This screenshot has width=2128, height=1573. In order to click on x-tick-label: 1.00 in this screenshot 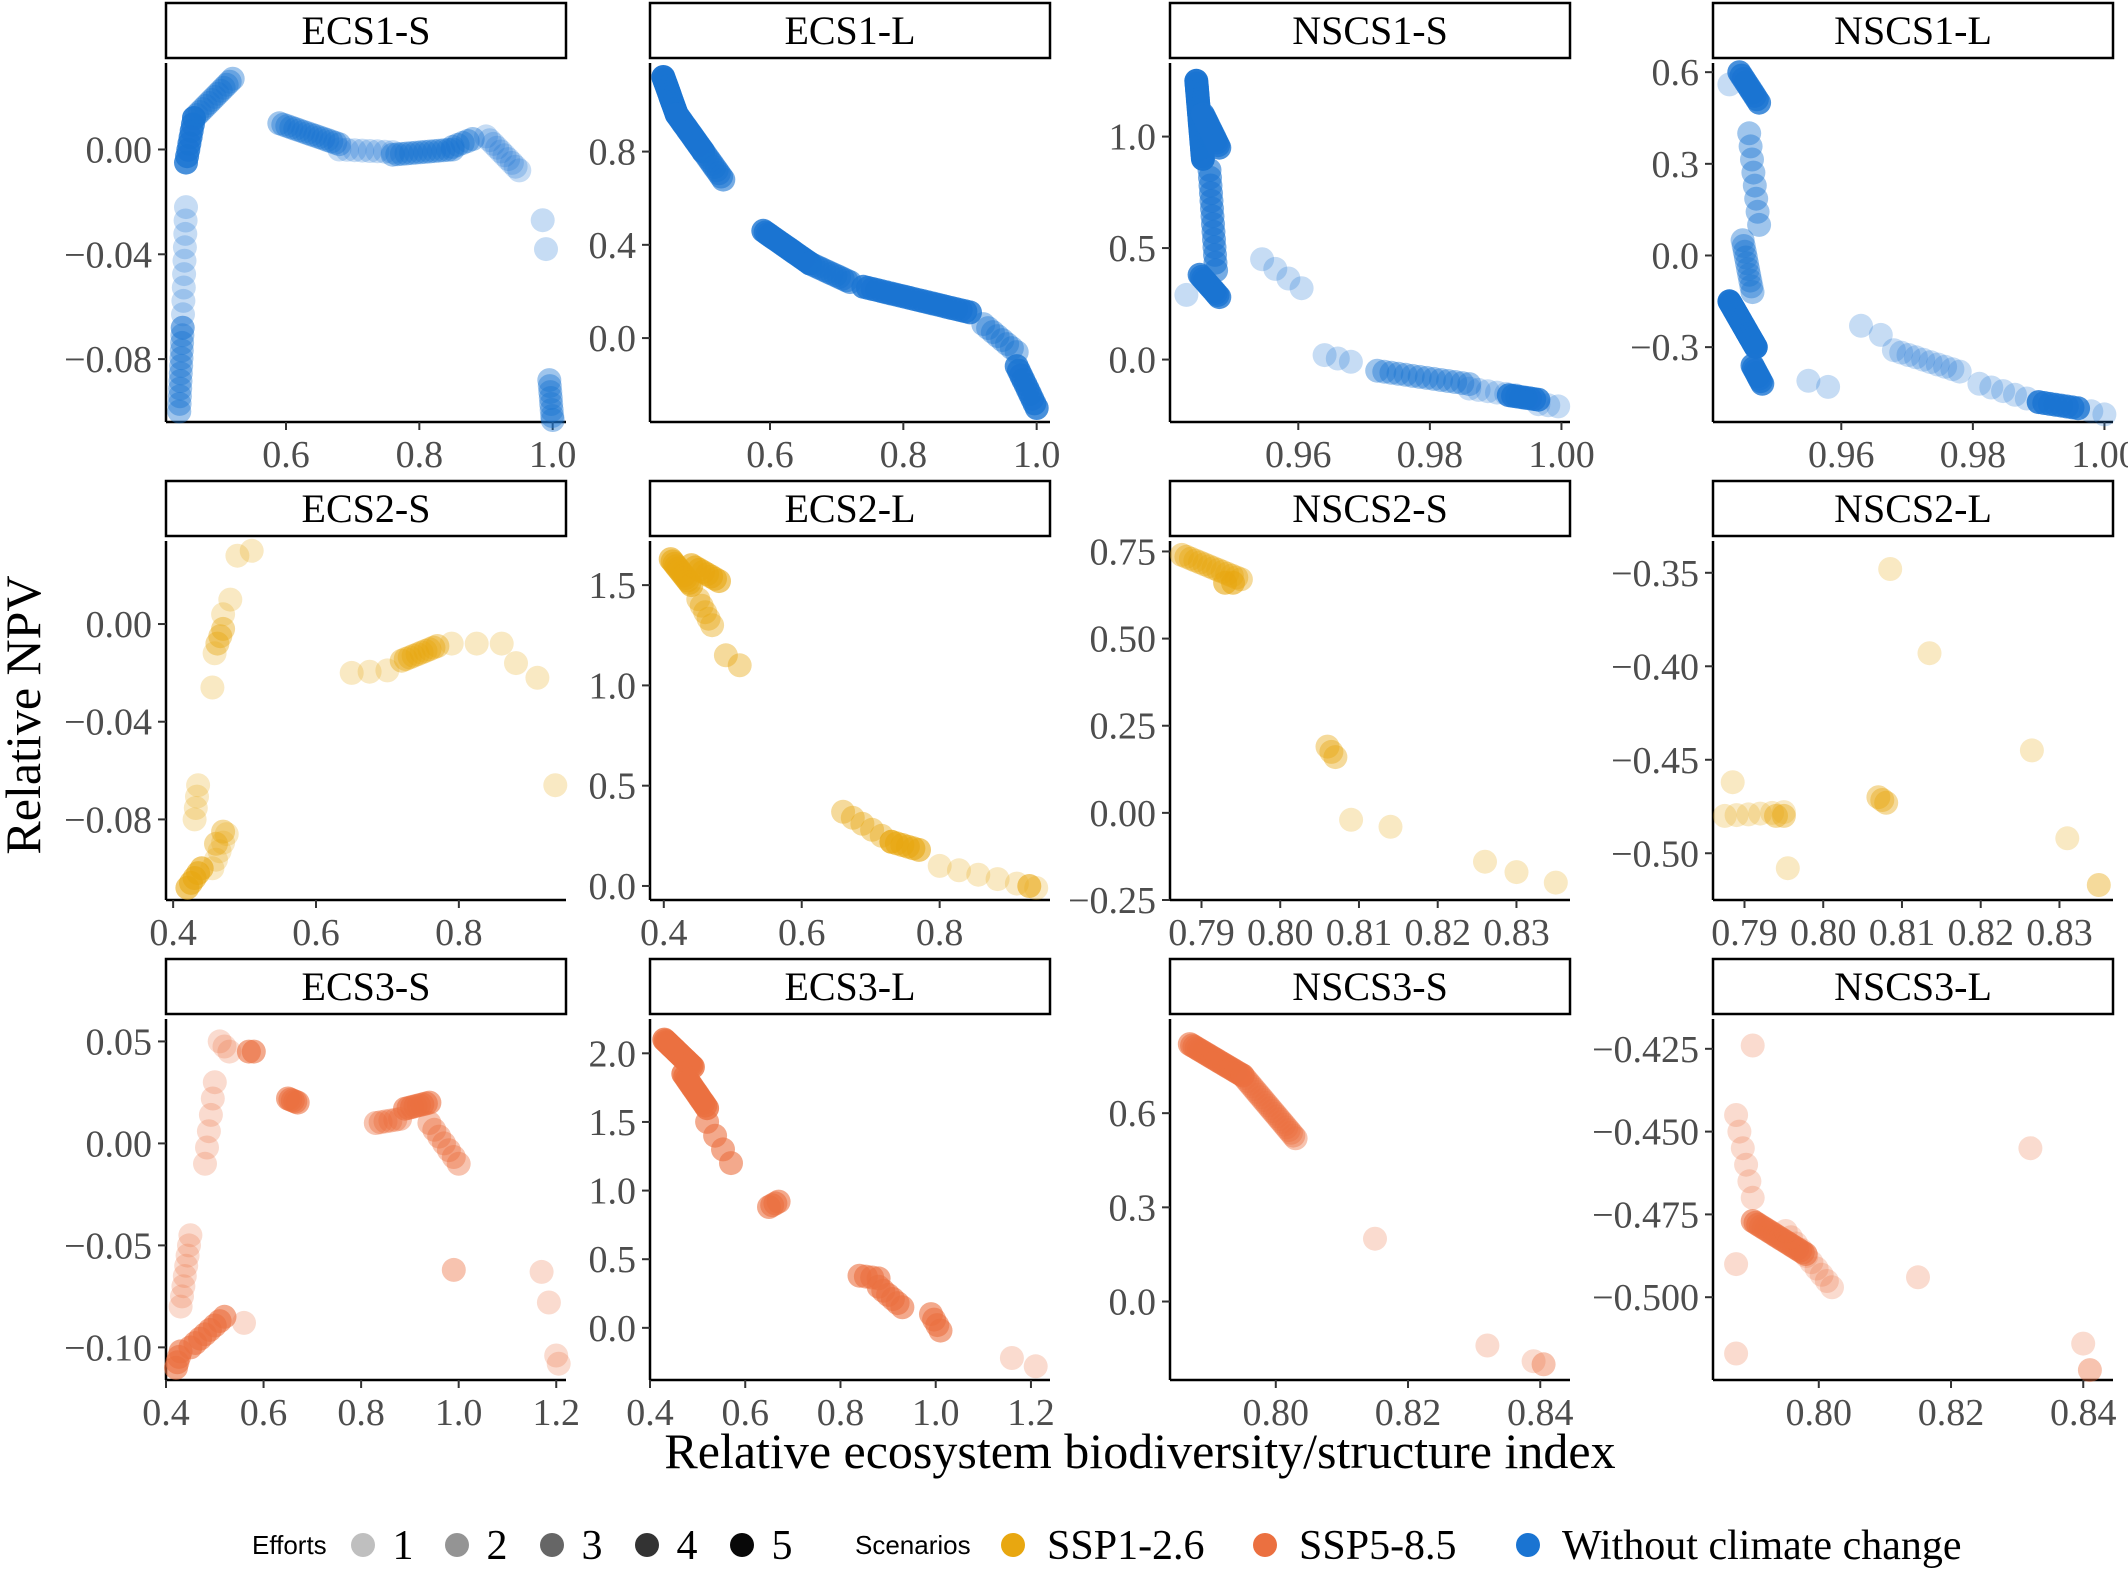, I will do `click(2099, 455)`.